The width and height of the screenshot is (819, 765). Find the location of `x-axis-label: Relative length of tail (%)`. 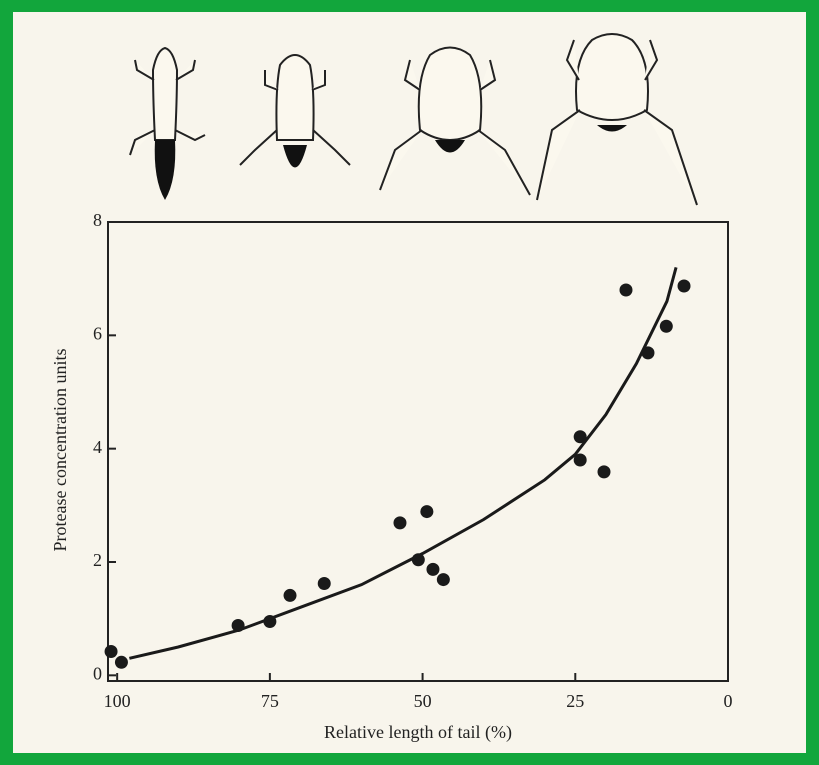

x-axis-label: Relative length of tail (%) is located at coordinates (418, 732).